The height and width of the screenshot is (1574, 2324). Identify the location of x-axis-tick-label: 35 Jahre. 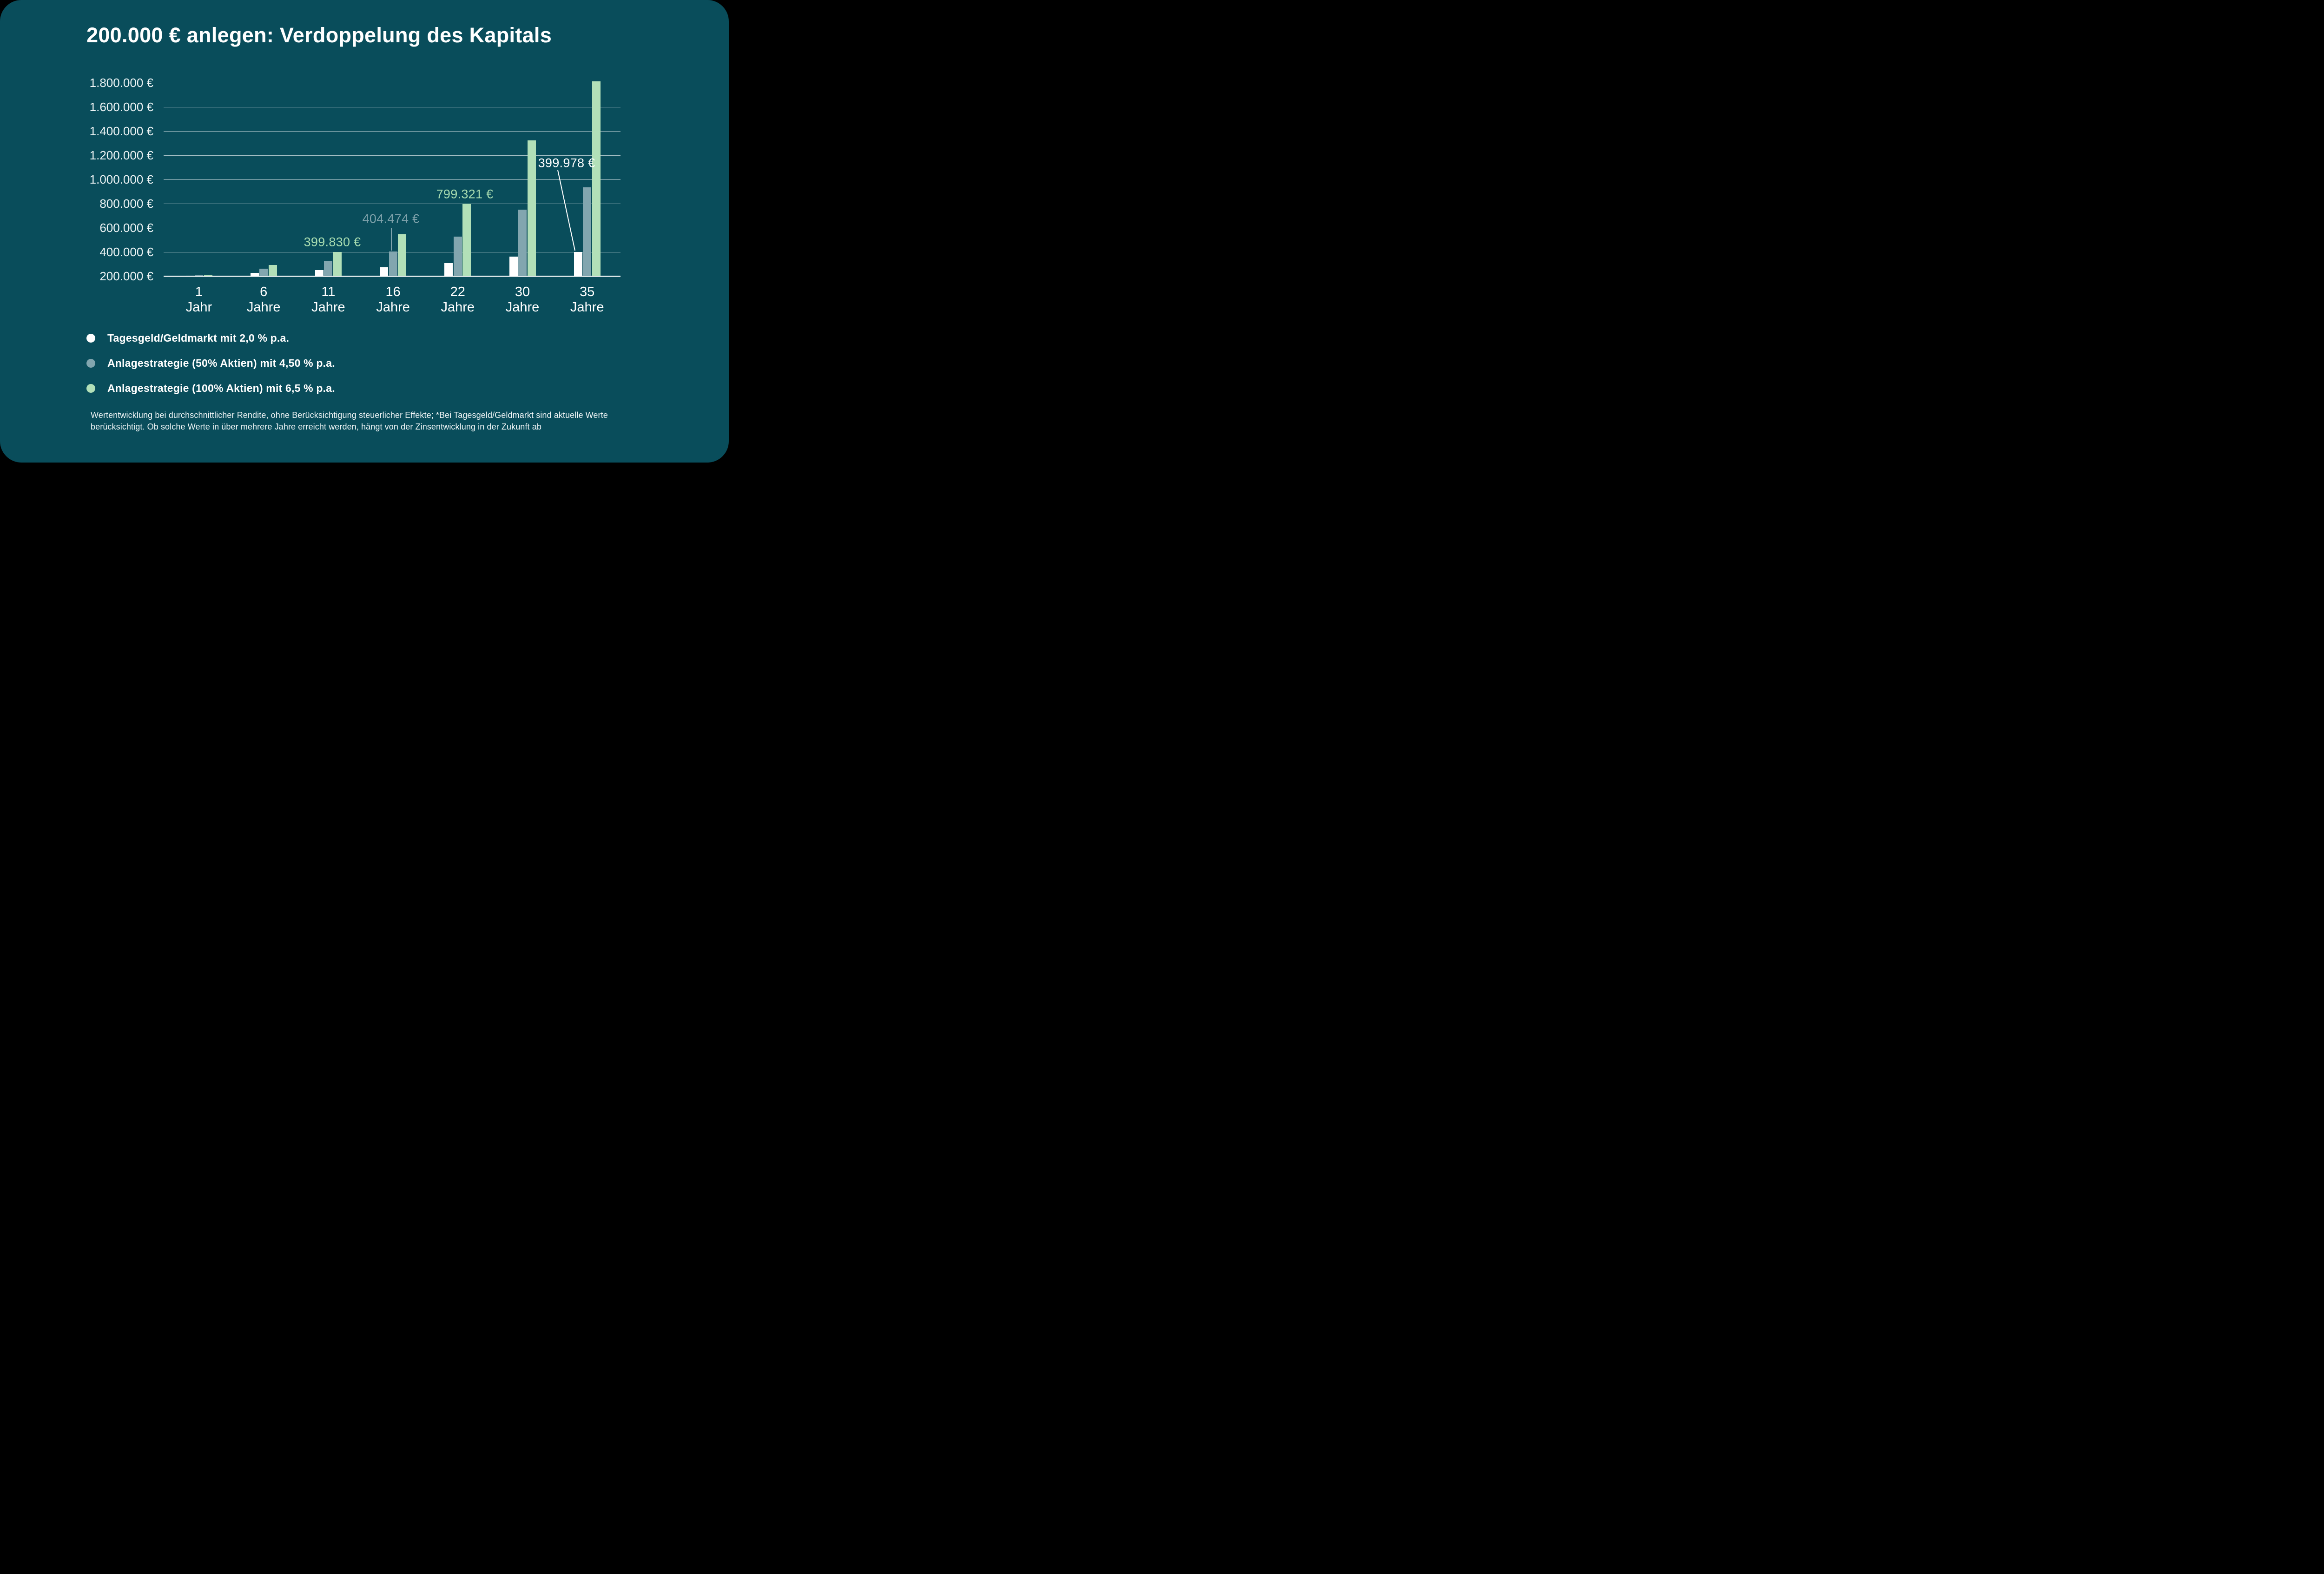
(587, 299).